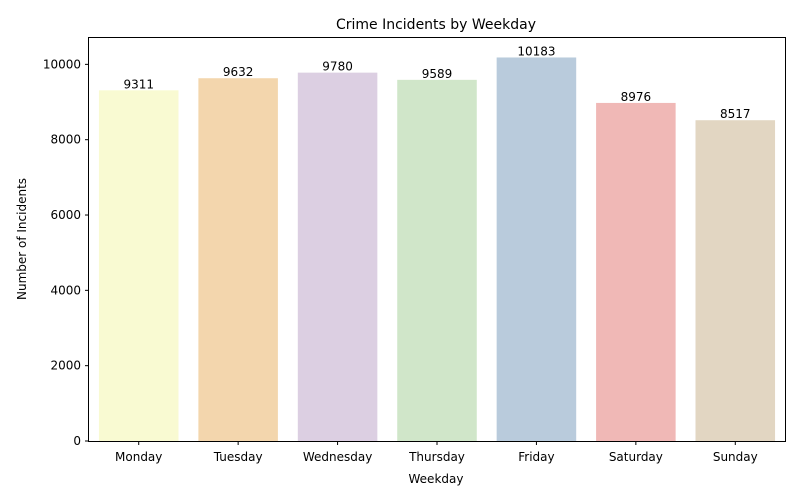  Describe the element at coordinates (65, 140) in the screenshot. I see `y-tick-label: 8000` at that location.